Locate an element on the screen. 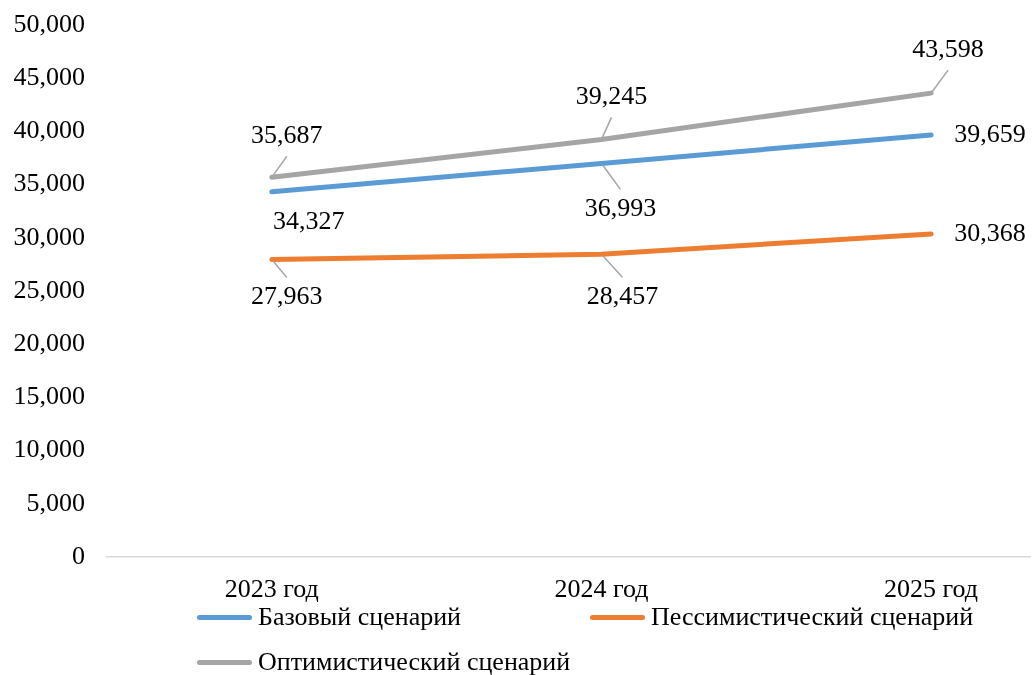  data-label: 35,687 is located at coordinates (287, 135).